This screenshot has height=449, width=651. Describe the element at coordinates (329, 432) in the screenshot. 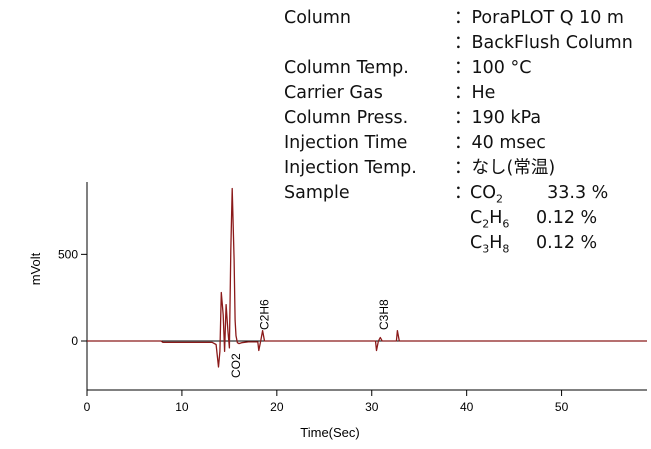

I see `x-axis-title: Time(Sec)` at that location.